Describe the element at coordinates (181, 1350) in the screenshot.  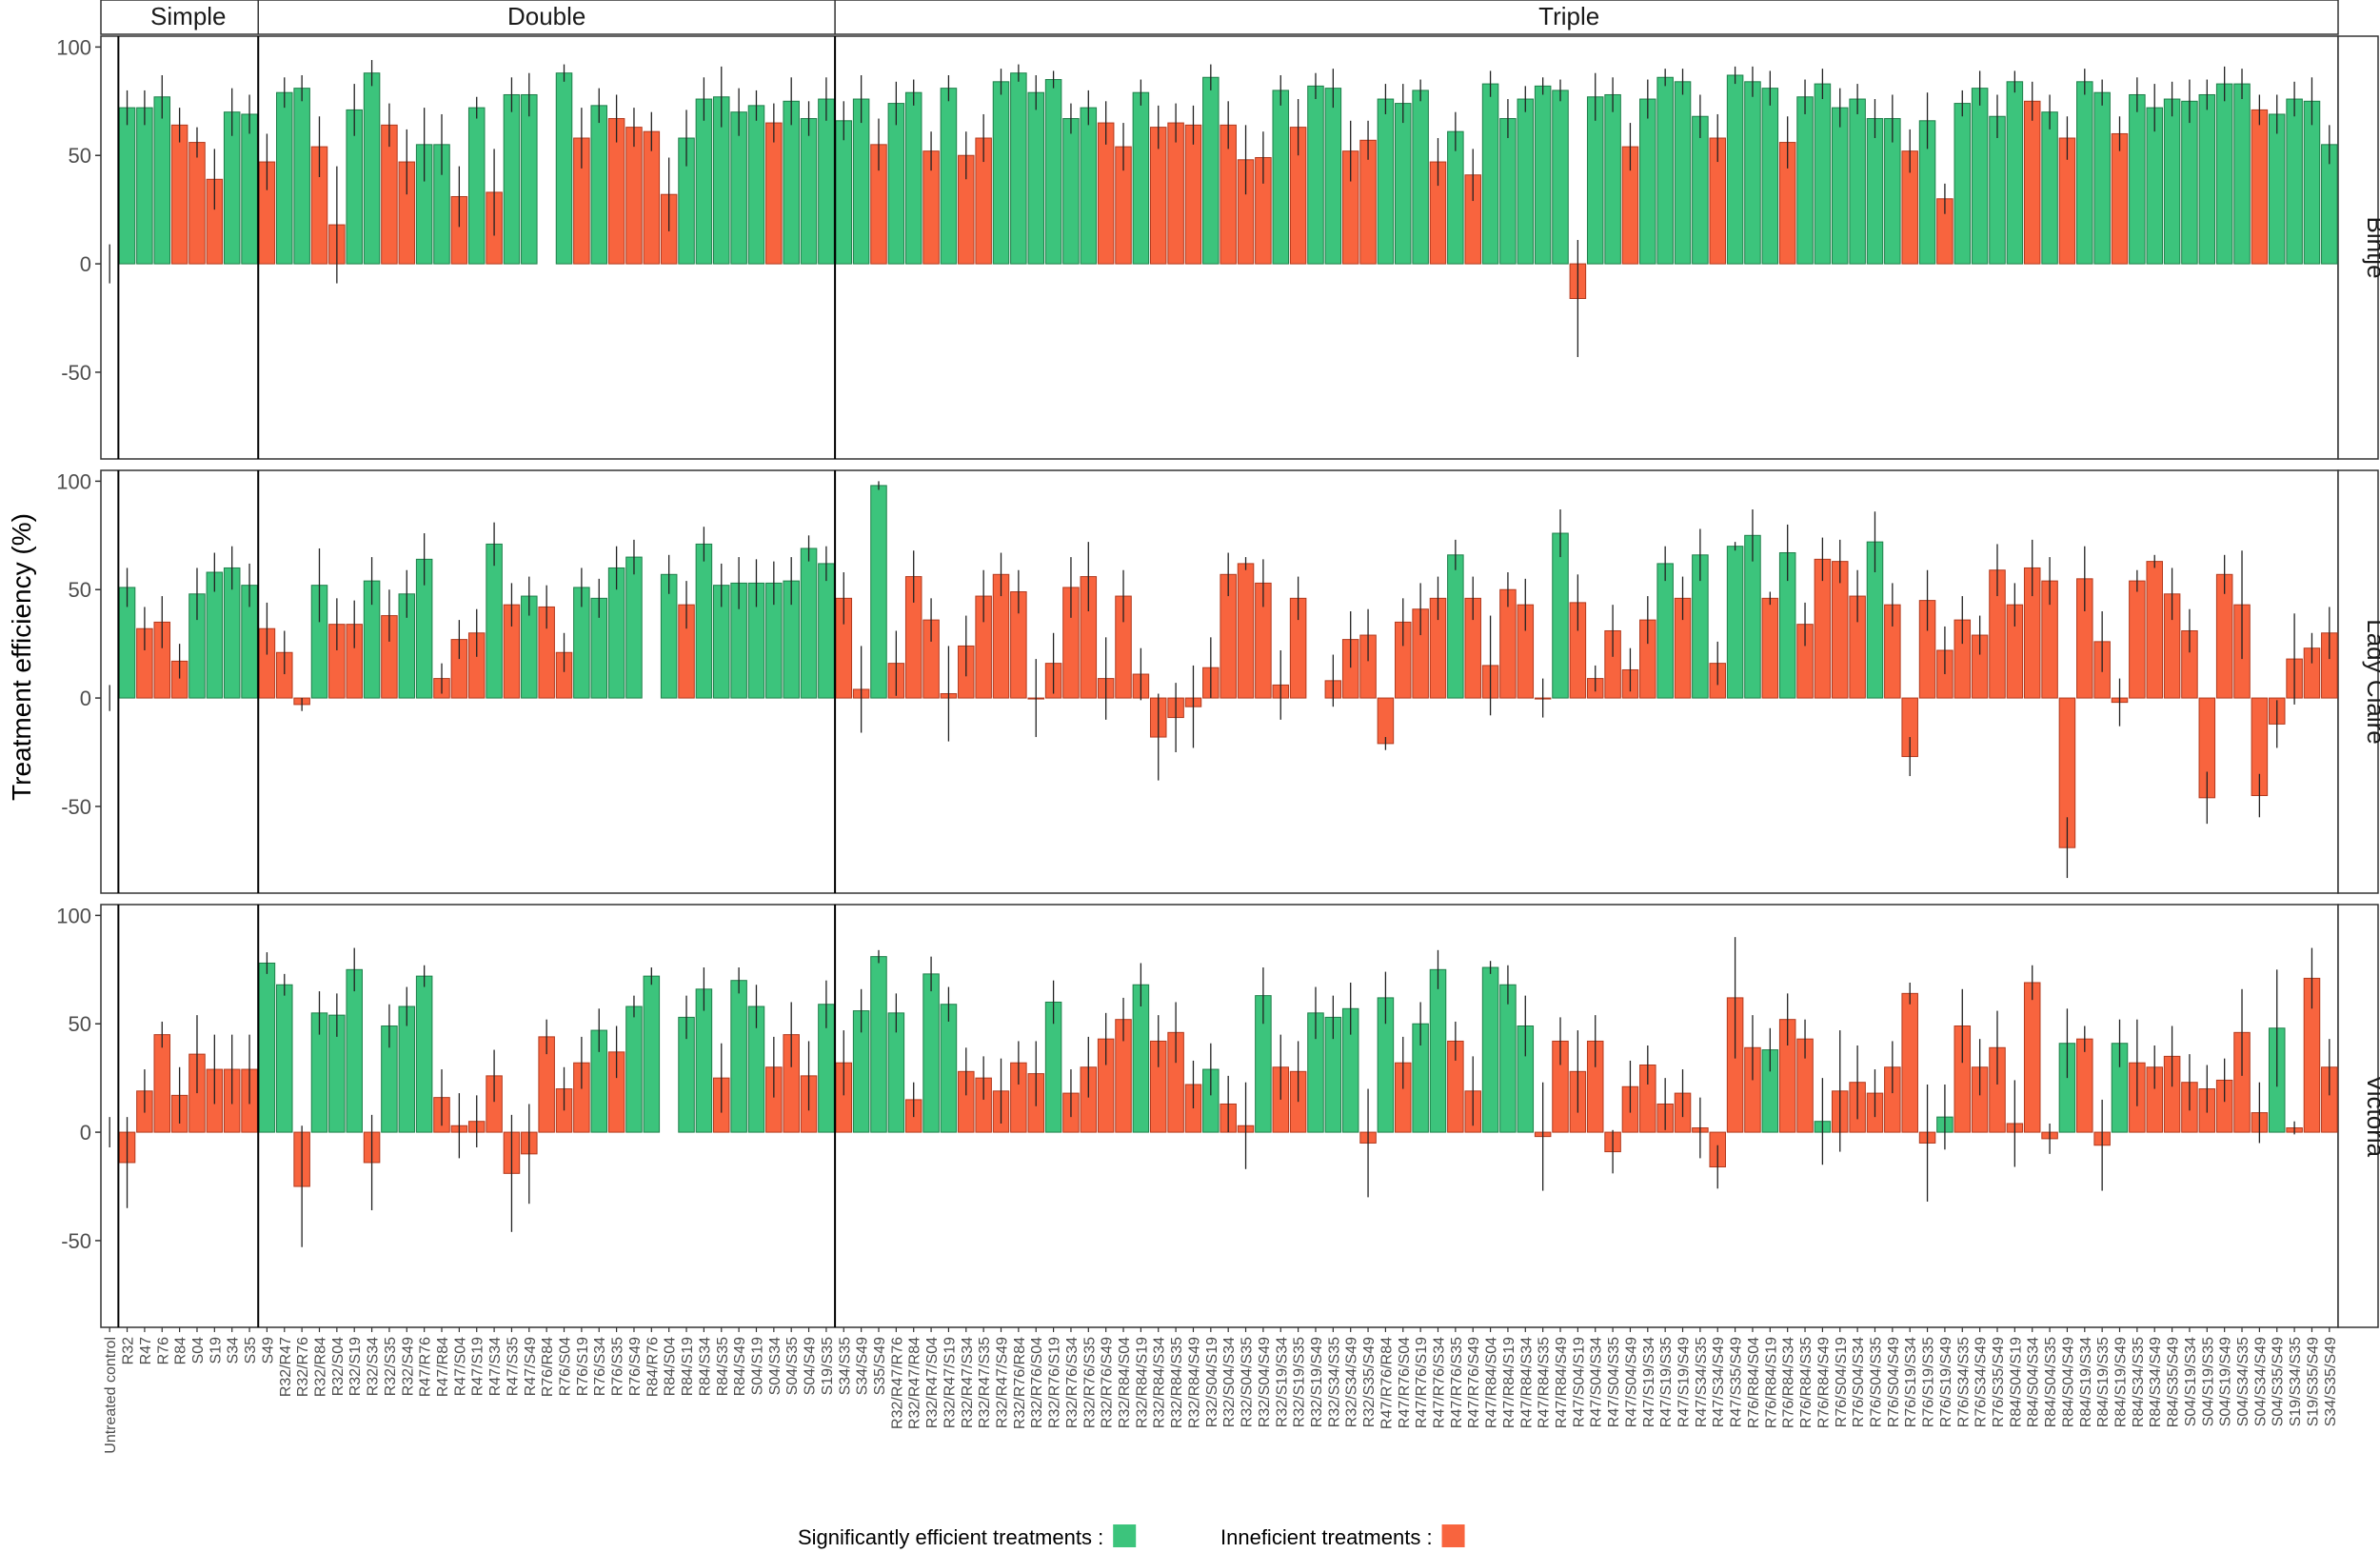
I see `x-tick-label: R84` at that location.